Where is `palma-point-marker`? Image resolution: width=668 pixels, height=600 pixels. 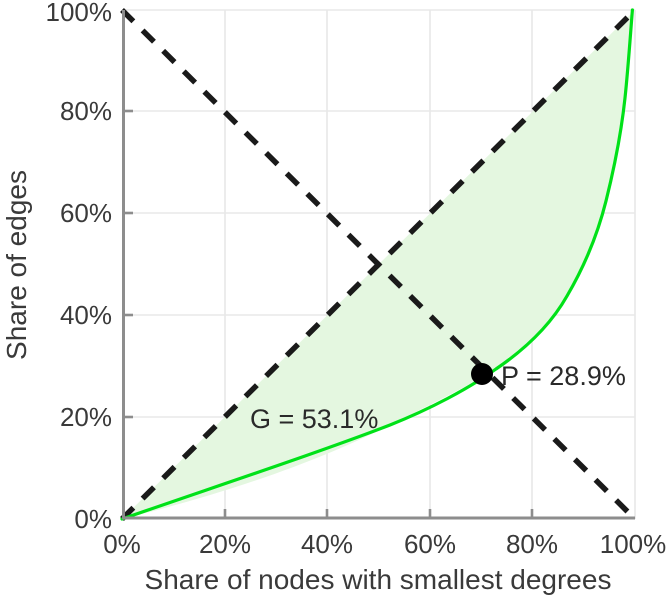
palma-point-marker is located at coordinates (482, 374).